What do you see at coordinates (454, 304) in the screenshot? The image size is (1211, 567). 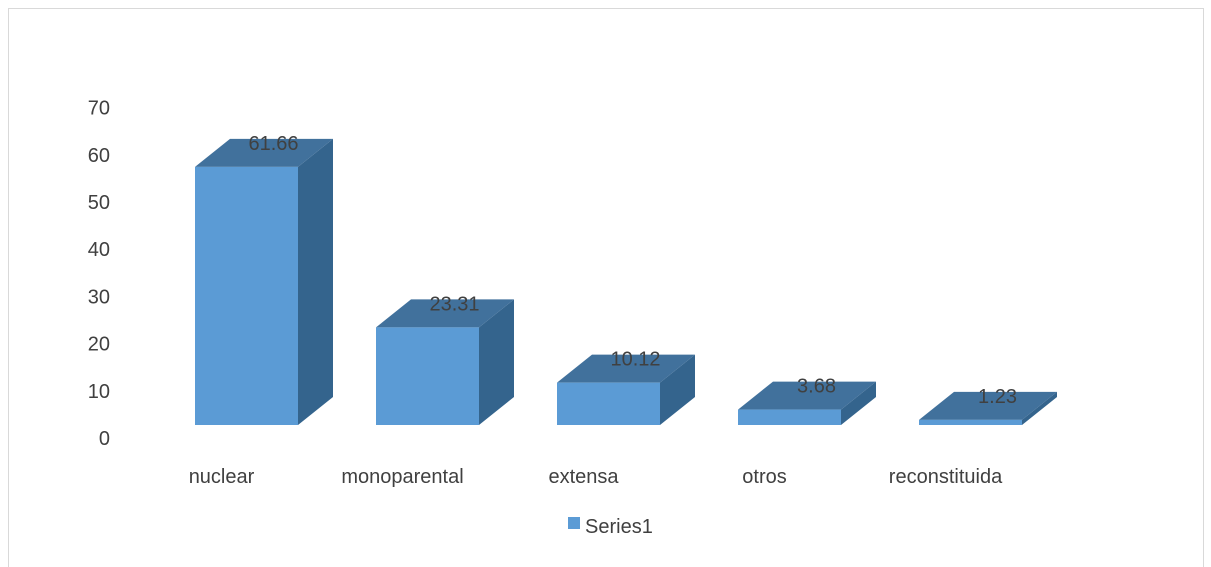 I see `data-label: 23.31` at bounding box center [454, 304].